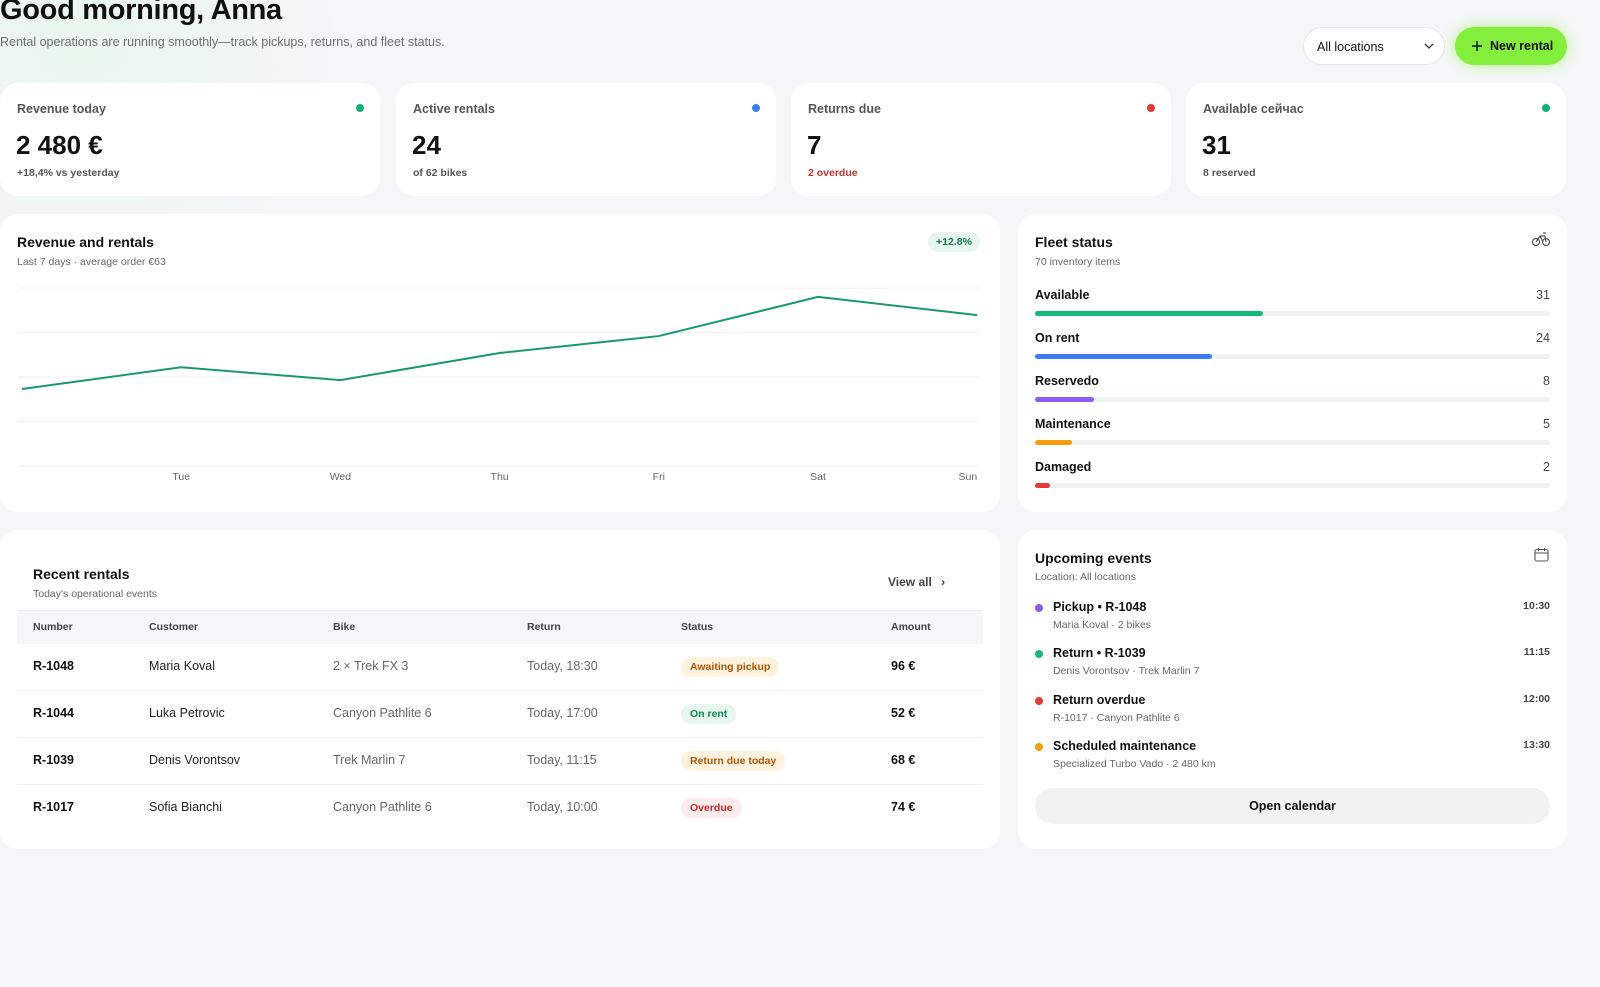  What do you see at coordinates (1477, 46) in the screenshot?
I see `plus-icon` at bounding box center [1477, 46].